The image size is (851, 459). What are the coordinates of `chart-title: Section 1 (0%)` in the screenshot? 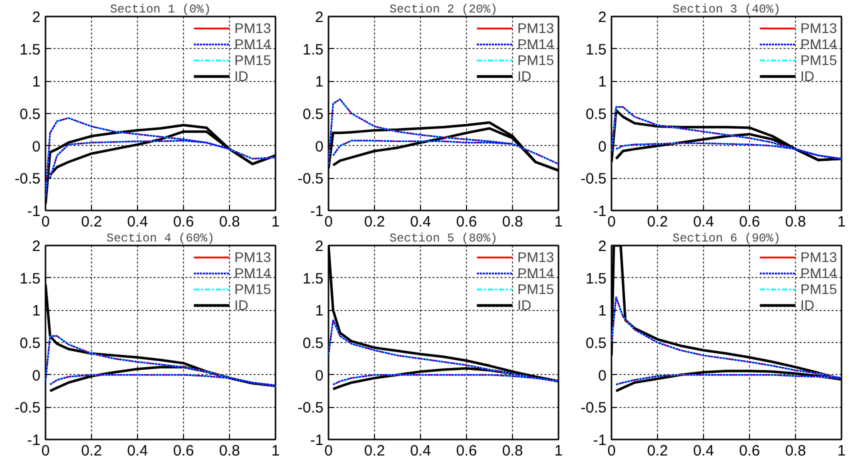 It's located at (160, 9).